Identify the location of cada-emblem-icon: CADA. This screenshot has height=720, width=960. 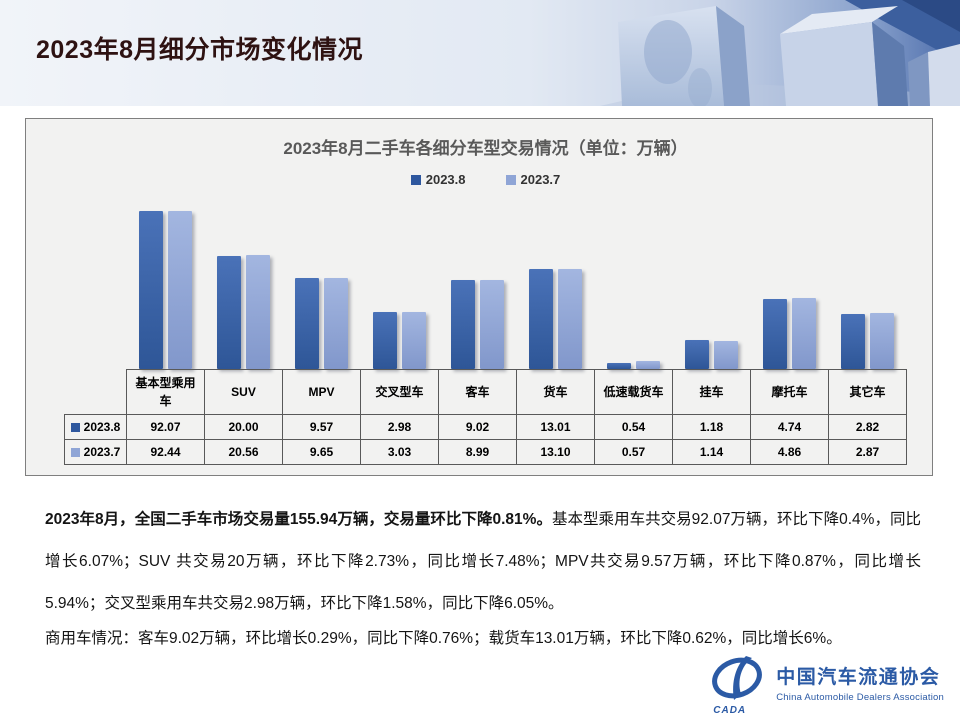
(738, 685).